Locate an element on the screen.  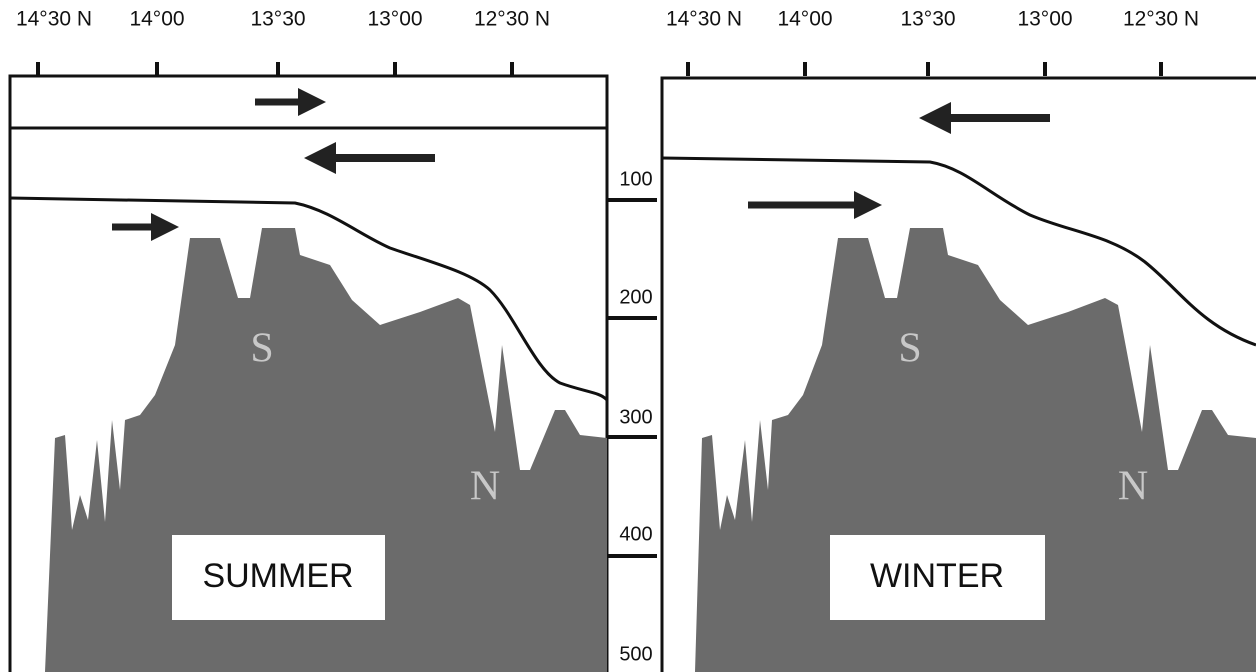
depth-label: 500 is located at coordinates (635, 654).